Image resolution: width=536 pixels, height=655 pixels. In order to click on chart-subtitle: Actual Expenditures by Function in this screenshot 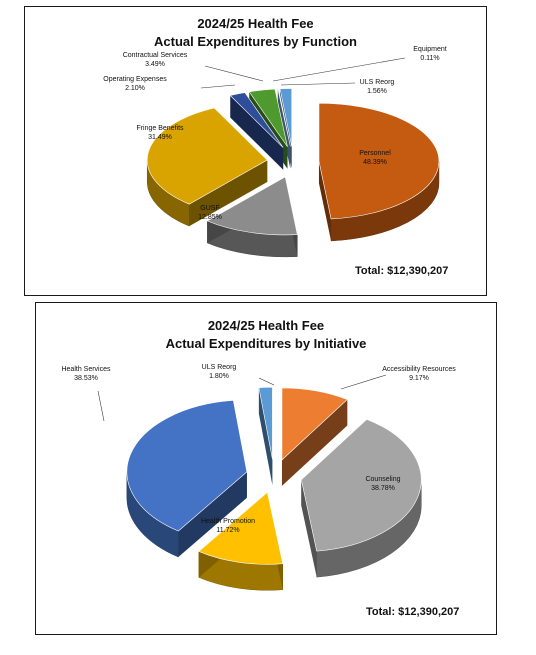, I will do `click(255, 41)`.